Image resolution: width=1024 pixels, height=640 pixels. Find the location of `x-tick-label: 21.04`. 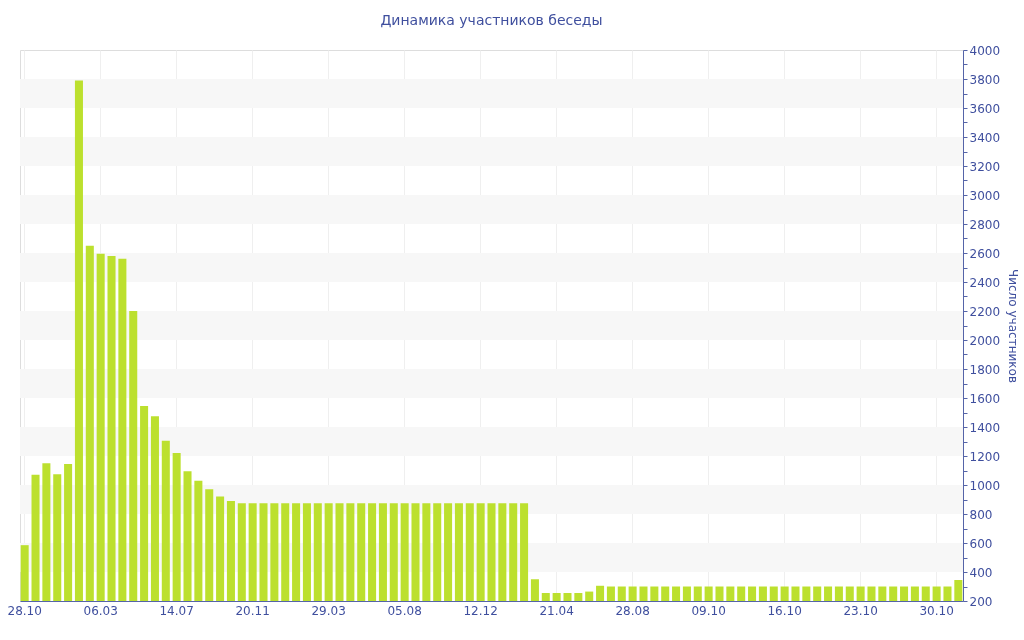

x-tick-label: 21.04 is located at coordinates (556, 610).